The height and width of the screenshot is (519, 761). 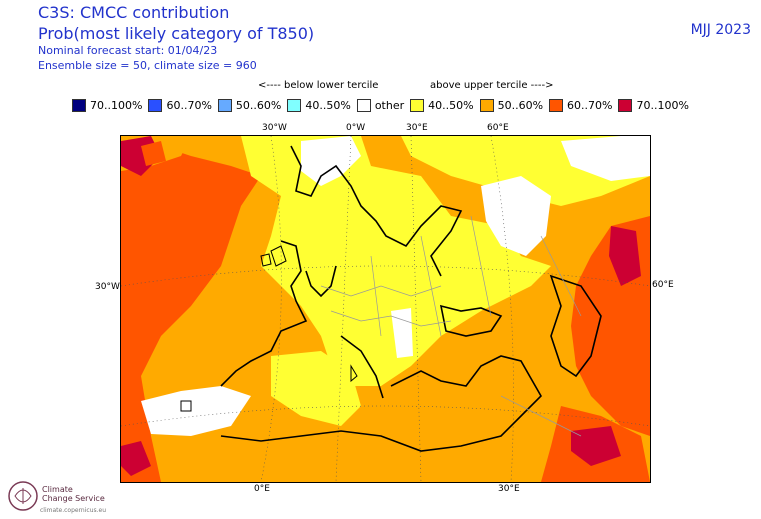 I want to click on legend-item: other, so click(x=380, y=105).